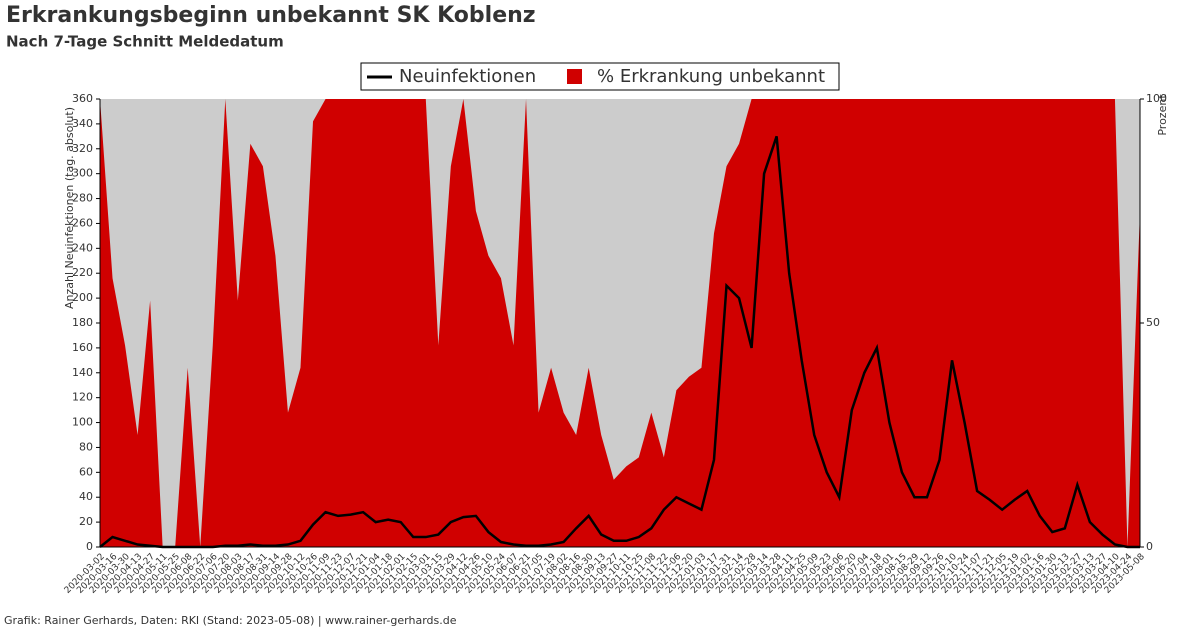 The height and width of the screenshot is (628, 1200). I want to click on y-tick-label: 240, so click(82, 247).